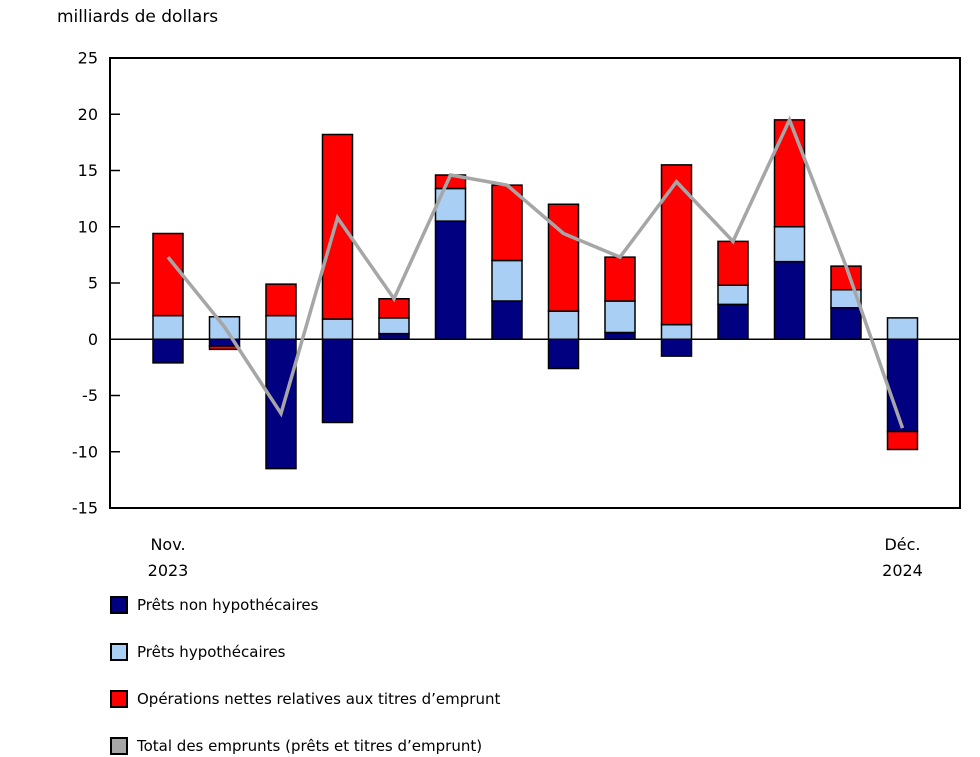 The image size is (980, 757). I want to click on net-debt-securities-swatch, so click(119, 699).